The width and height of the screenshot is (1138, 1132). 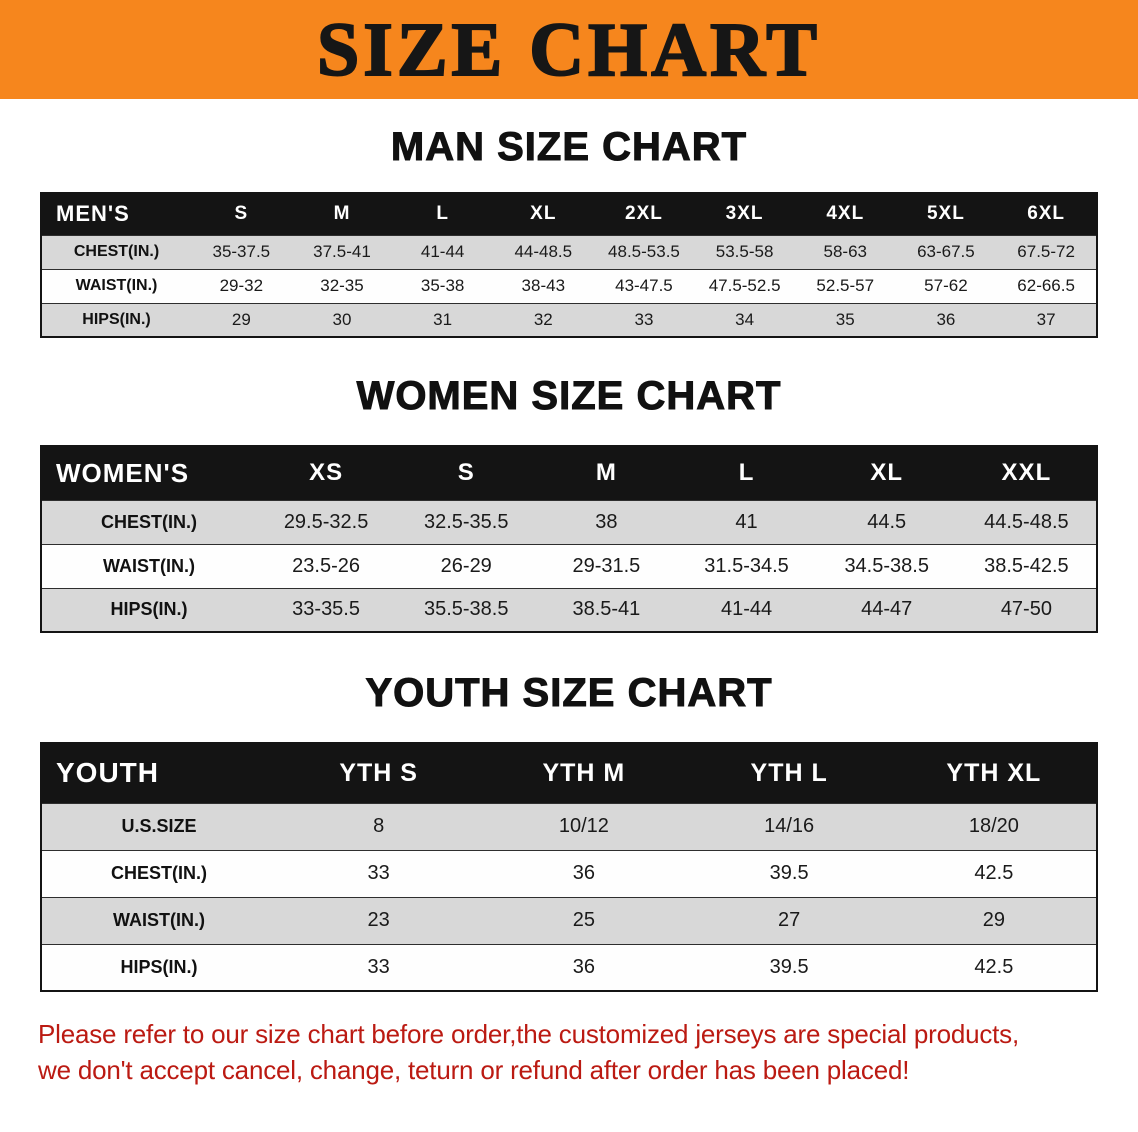 I want to click on size-value: 37, so click(x=1046, y=319).